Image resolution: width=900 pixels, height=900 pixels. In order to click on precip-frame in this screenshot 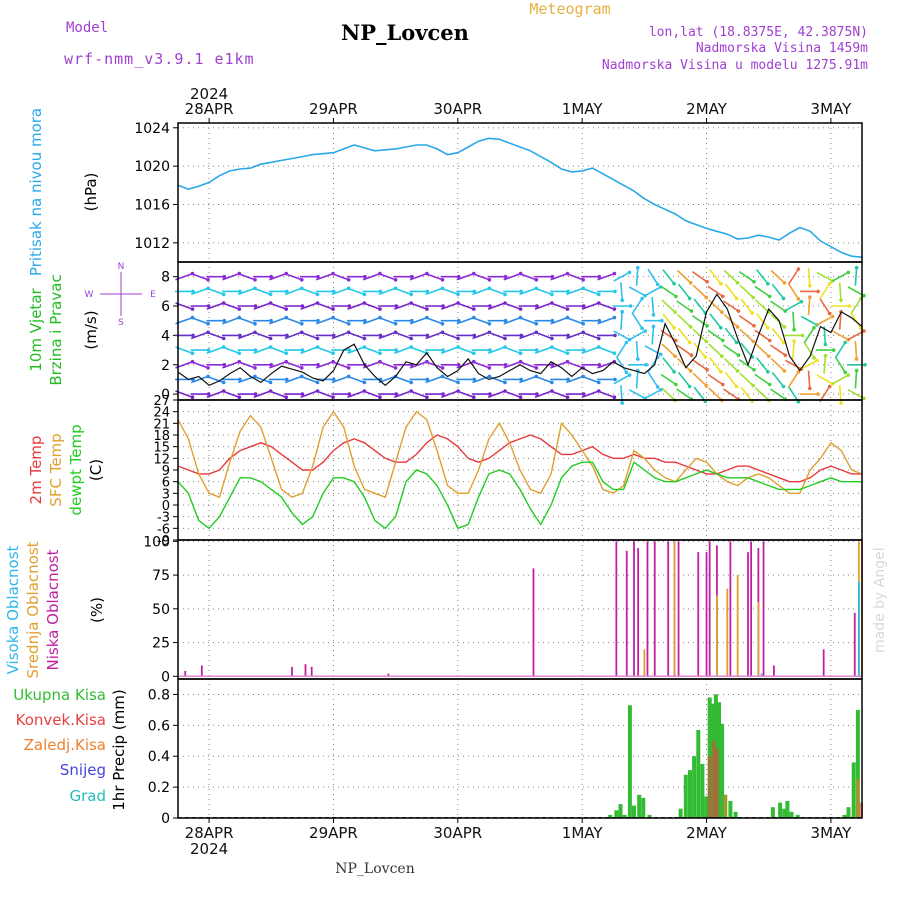, I will do `click(520, 748)`.